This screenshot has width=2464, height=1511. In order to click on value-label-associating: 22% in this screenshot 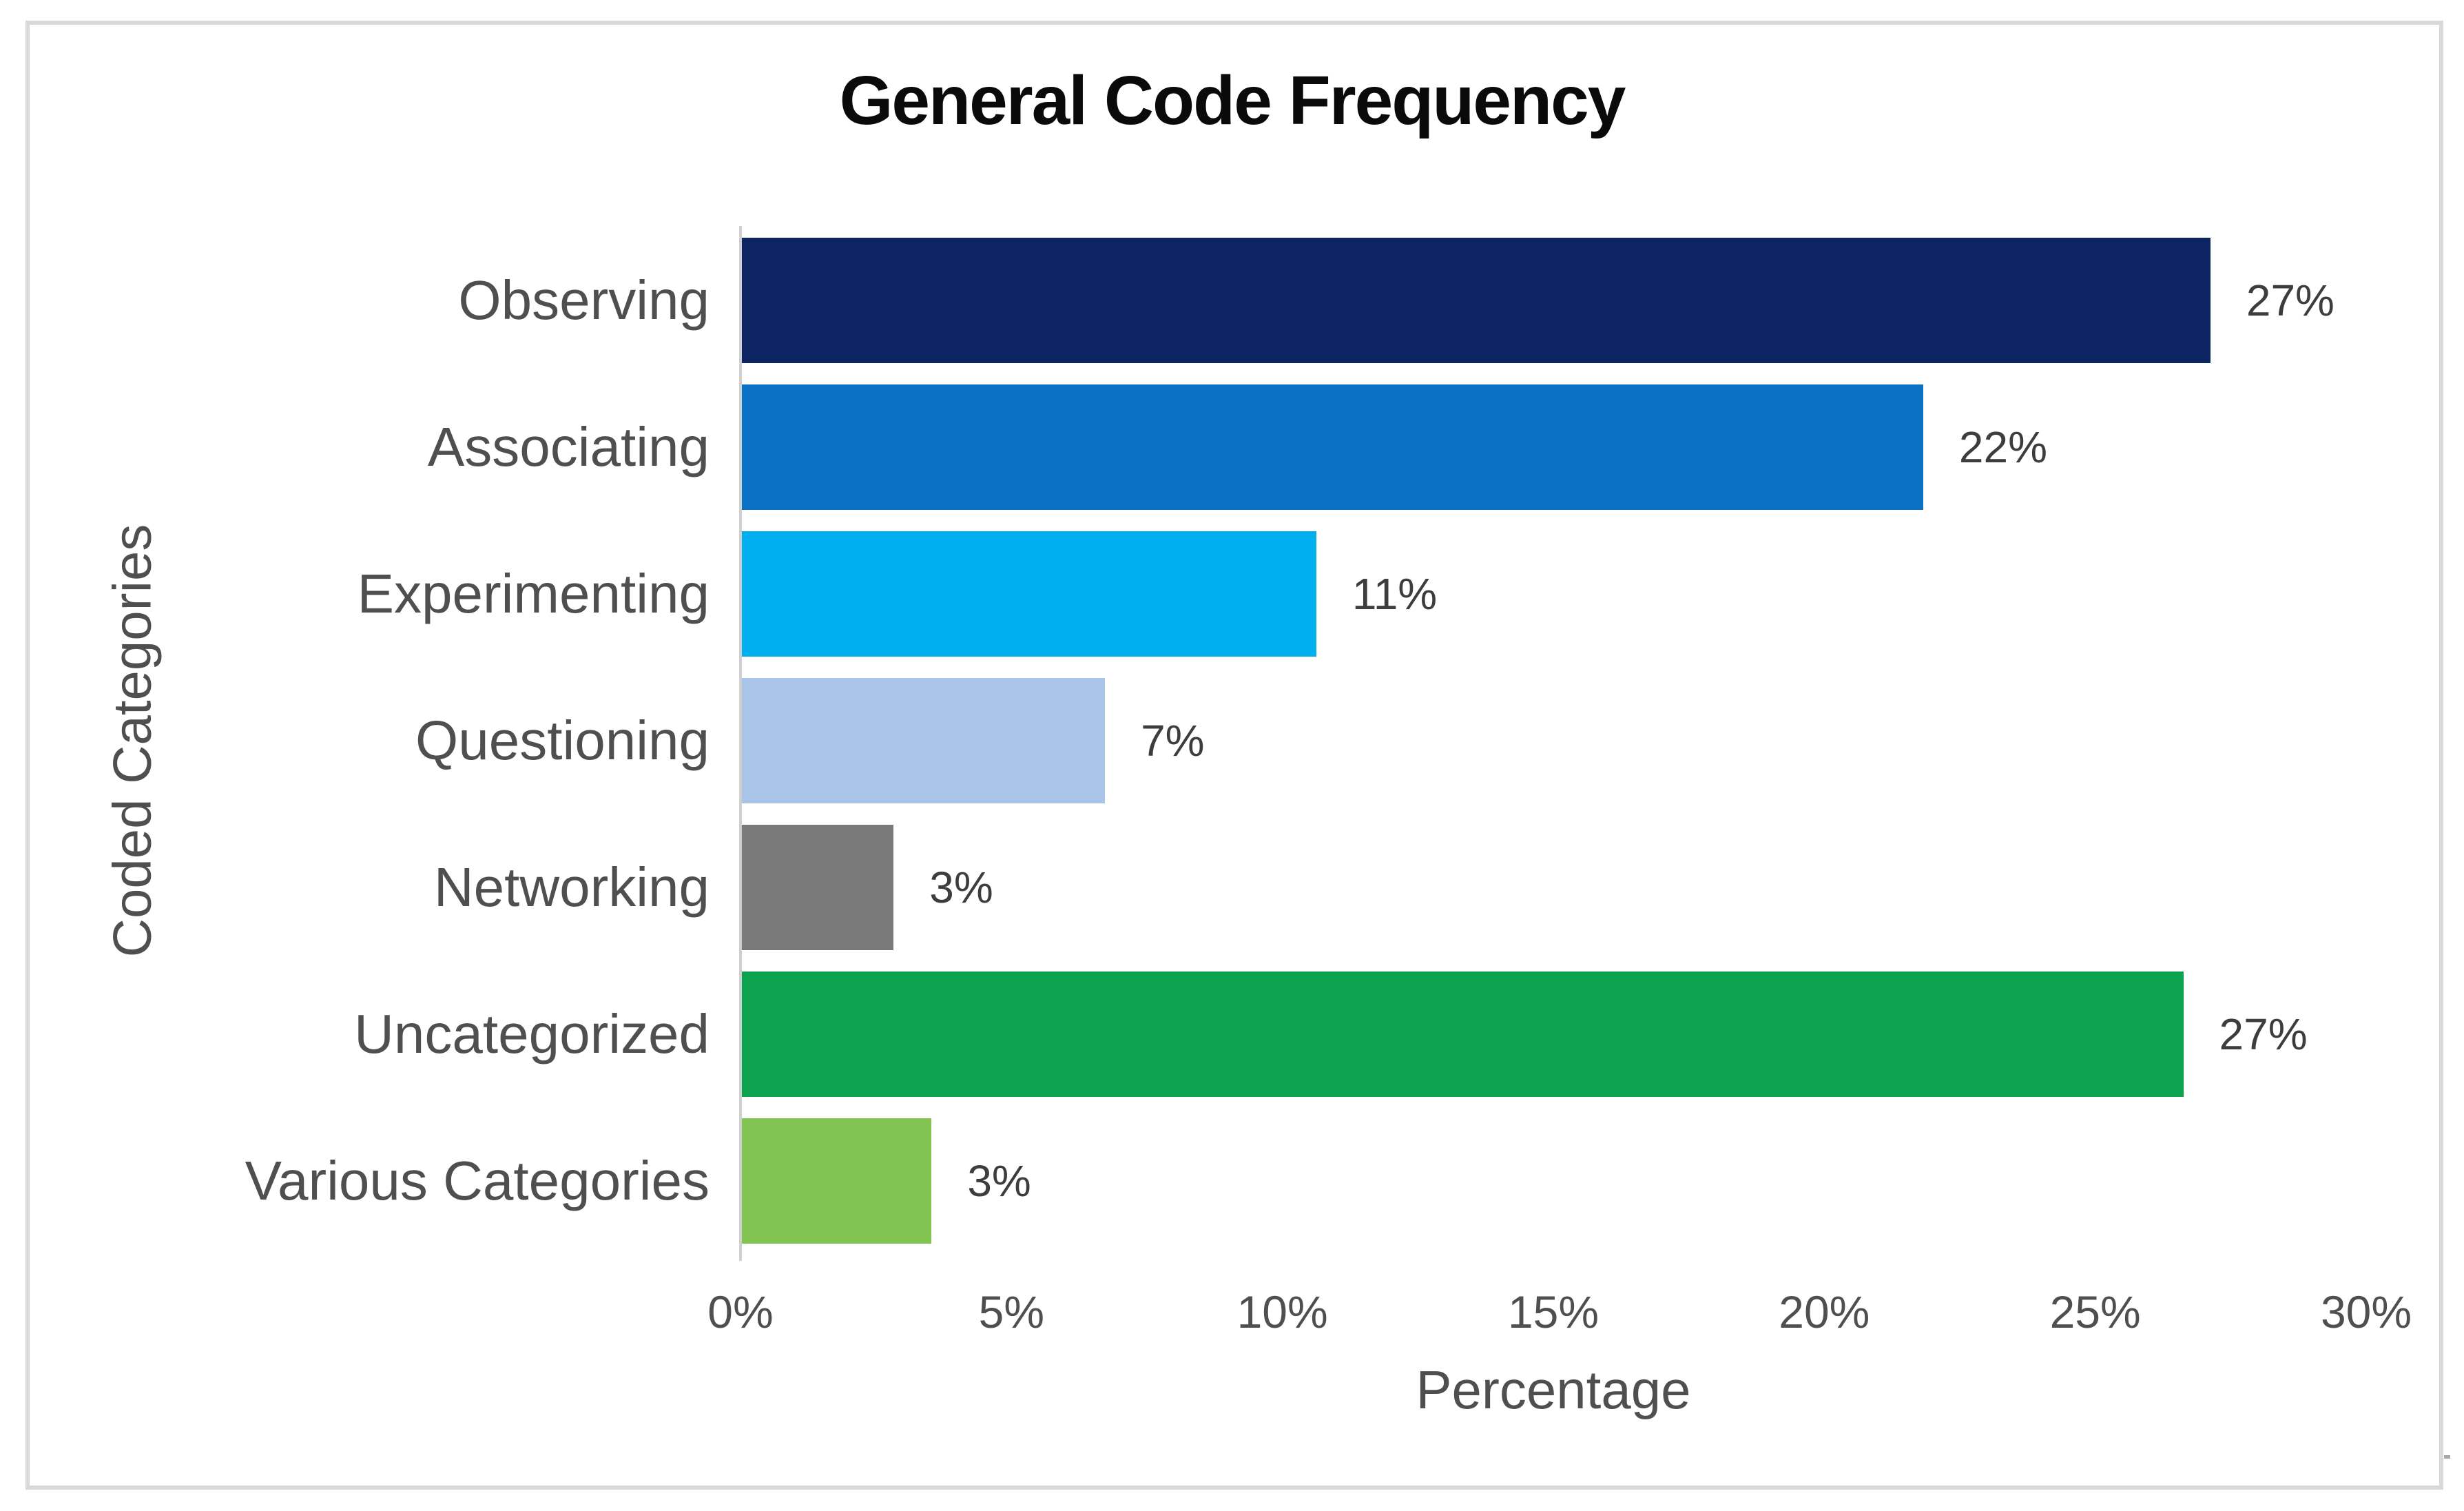, I will do `click(2003, 447)`.